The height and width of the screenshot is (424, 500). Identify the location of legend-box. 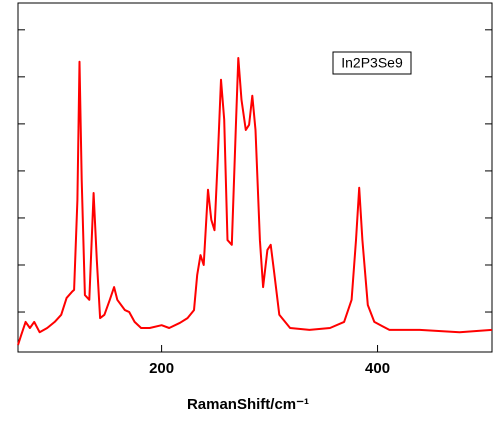
(372, 63).